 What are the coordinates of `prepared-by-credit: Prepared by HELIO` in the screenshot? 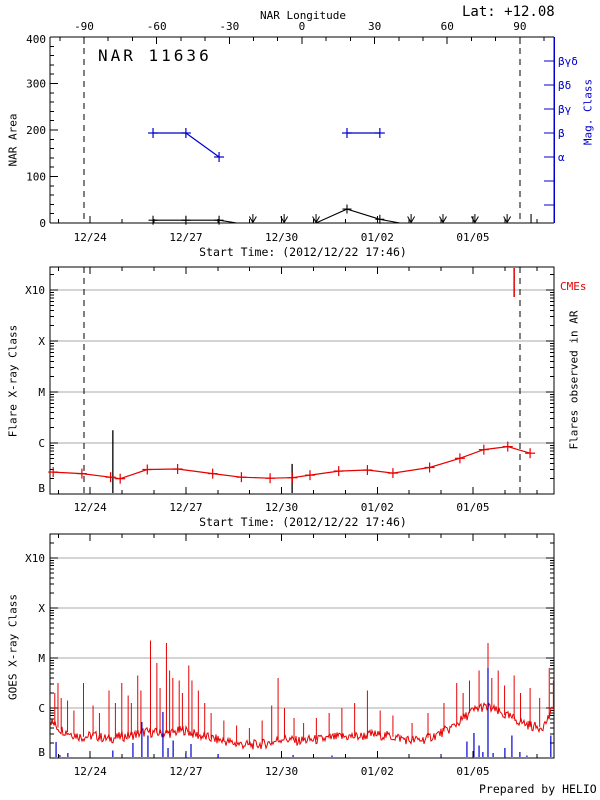 It's located at (538, 789).